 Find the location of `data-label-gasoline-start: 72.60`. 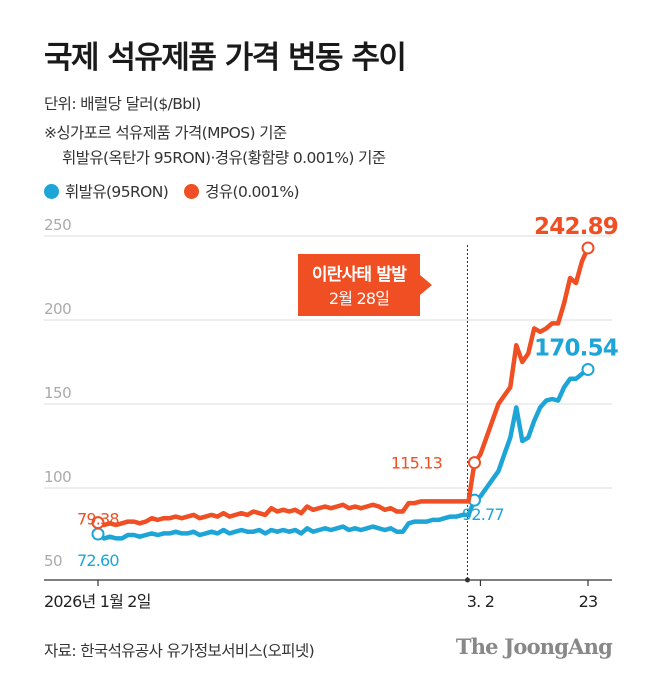

data-label-gasoline-start: 72.60 is located at coordinates (98, 560).